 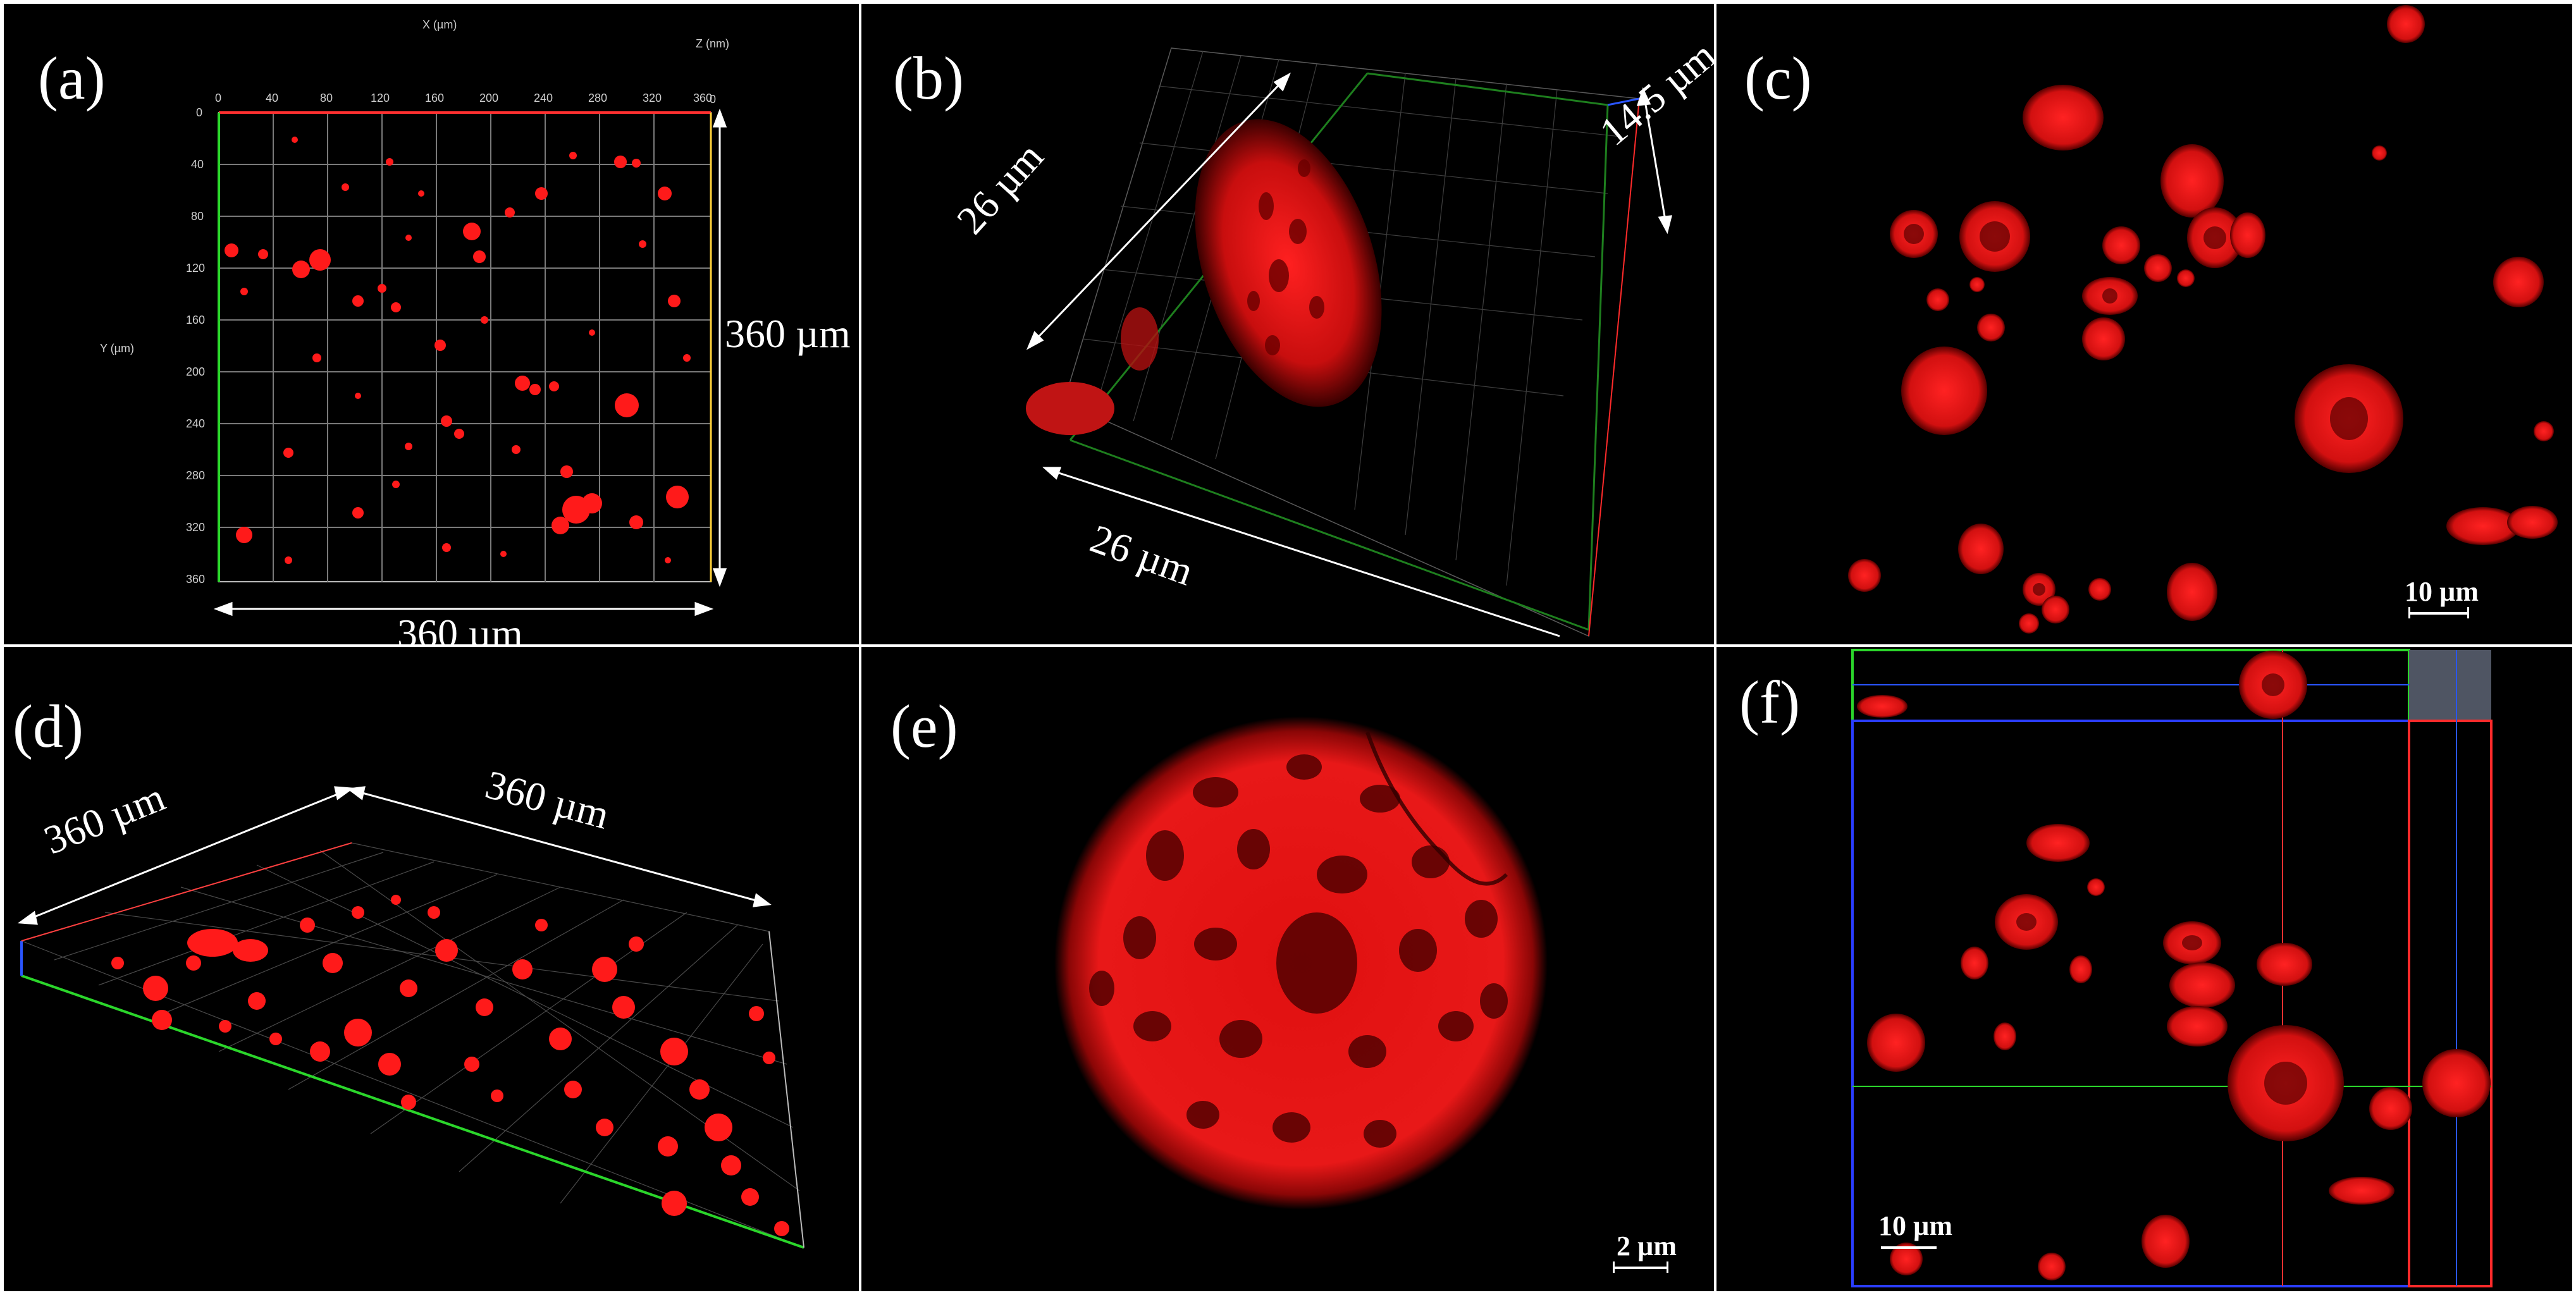 I want to click on x-tick: 0, so click(x=218, y=98).